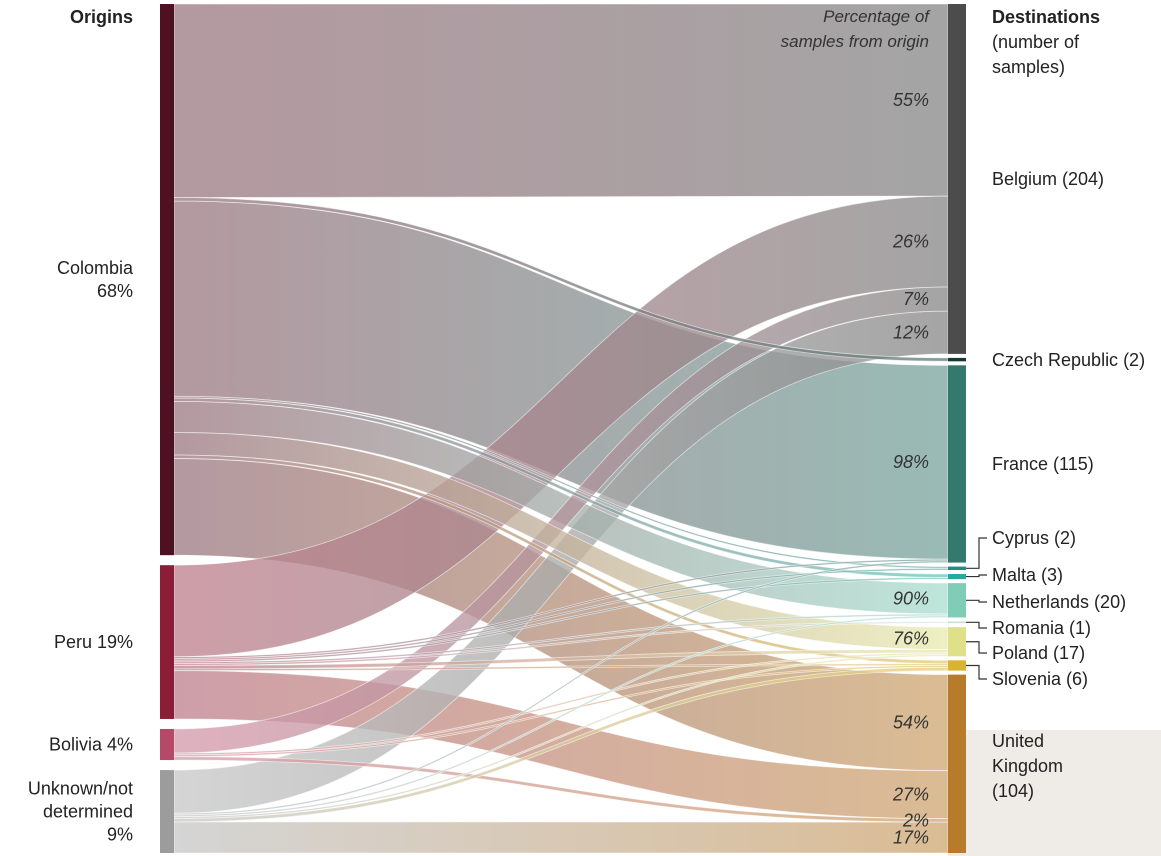 This screenshot has height=856, width=1161. What do you see at coordinates (957, 568) in the screenshot?
I see `destination-bar-cyprus` at bounding box center [957, 568].